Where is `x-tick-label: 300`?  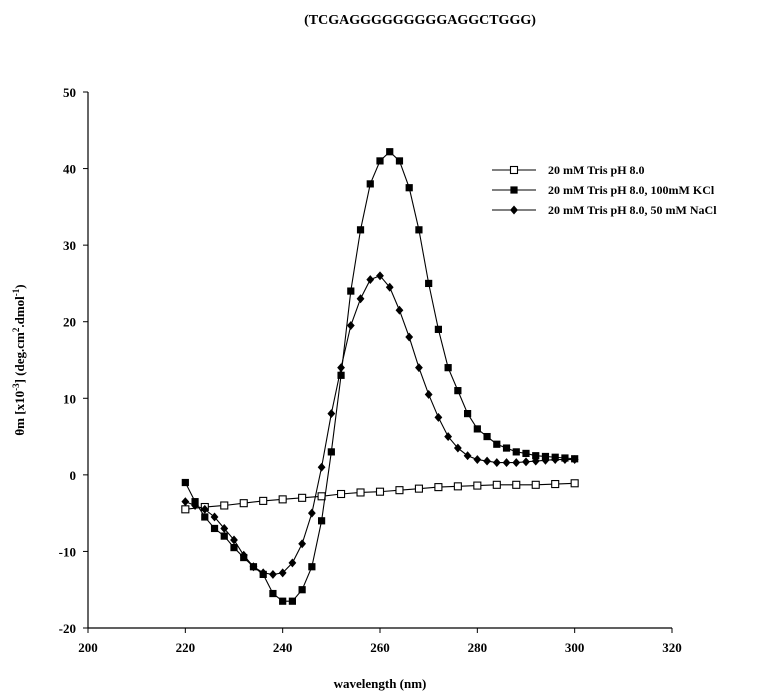
x-tick-label: 300 is located at coordinates (575, 647).